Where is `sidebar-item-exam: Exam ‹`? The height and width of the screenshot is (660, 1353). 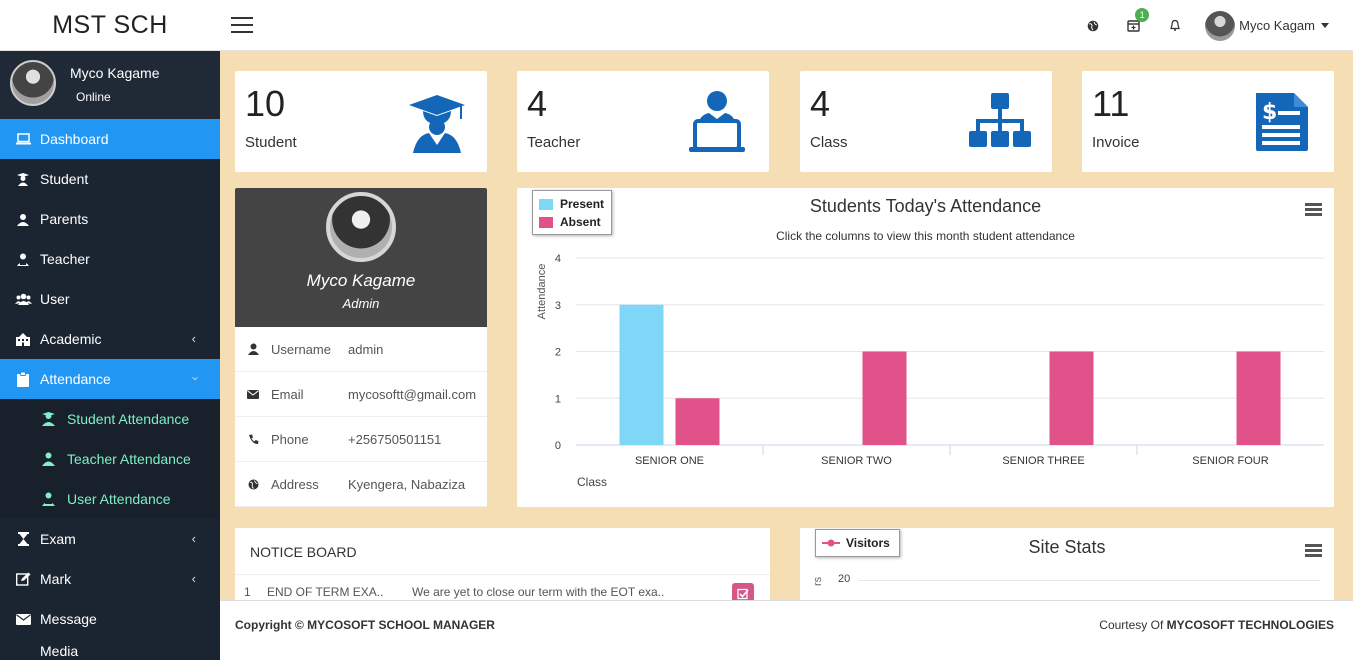
sidebar-item-exam: Exam ‹ is located at coordinates (110, 539).